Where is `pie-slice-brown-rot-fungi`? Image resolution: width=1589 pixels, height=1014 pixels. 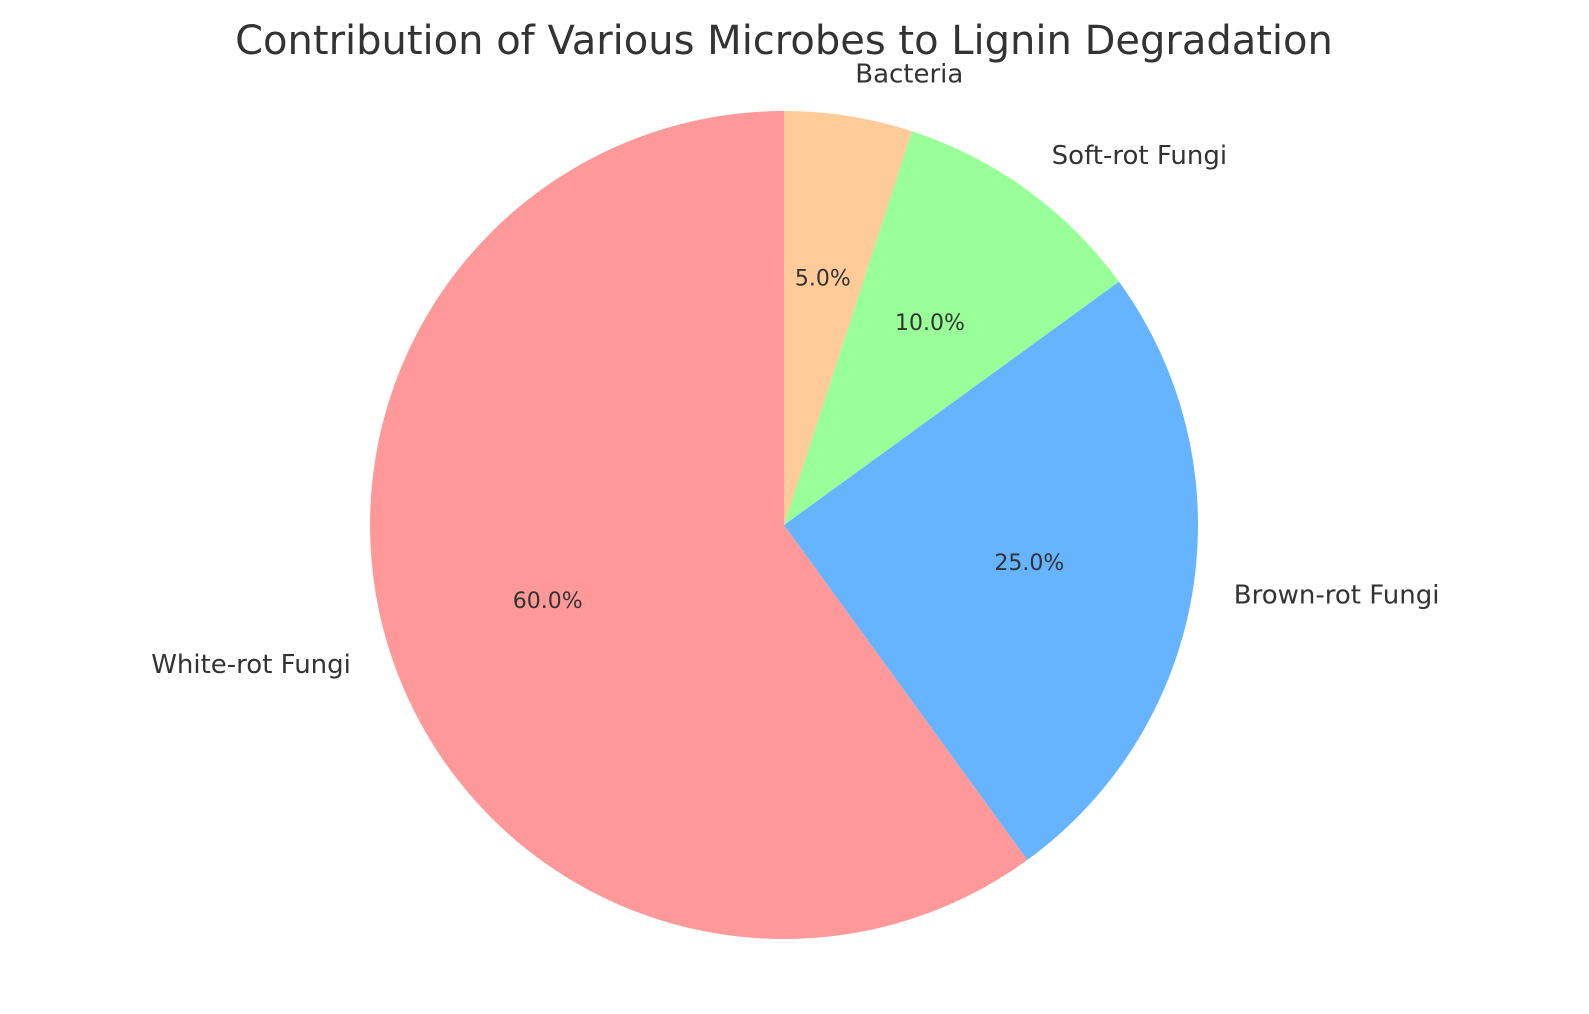
pie-slice-brown-rot-fungi is located at coordinates (991, 570).